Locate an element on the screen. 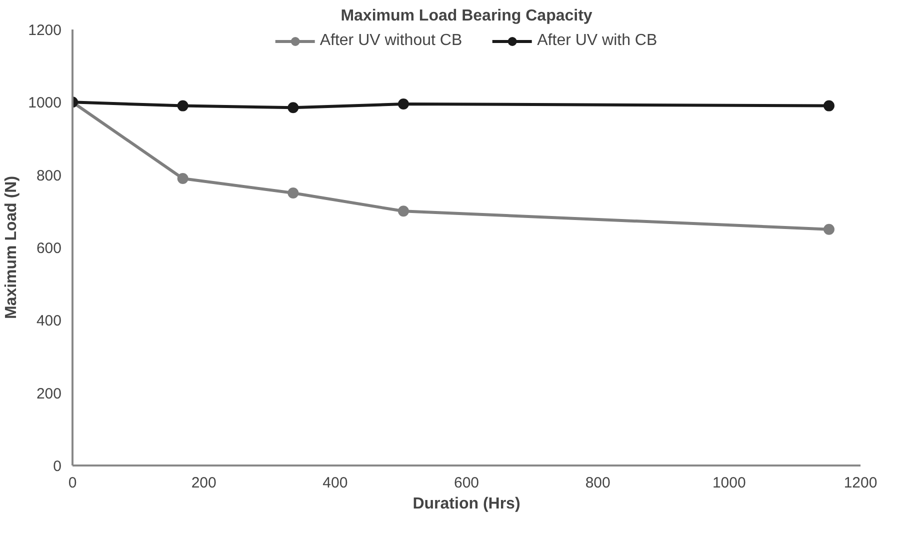  y-tick-label: 800 is located at coordinates (49, 175).